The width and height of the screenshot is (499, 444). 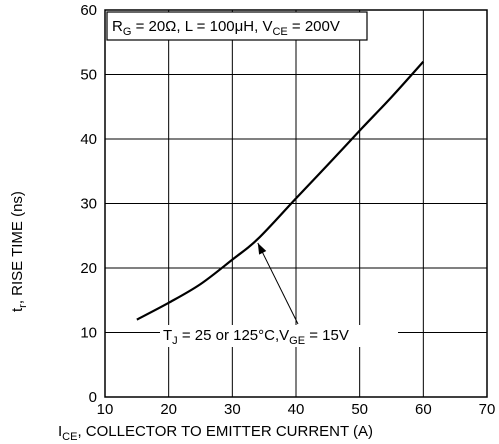 What do you see at coordinates (215, 433) in the screenshot?
I see `x-axis-label: ICE, COLLECTOR TO EMITTER CURRENT (A)` at bounding box center [215, 433].